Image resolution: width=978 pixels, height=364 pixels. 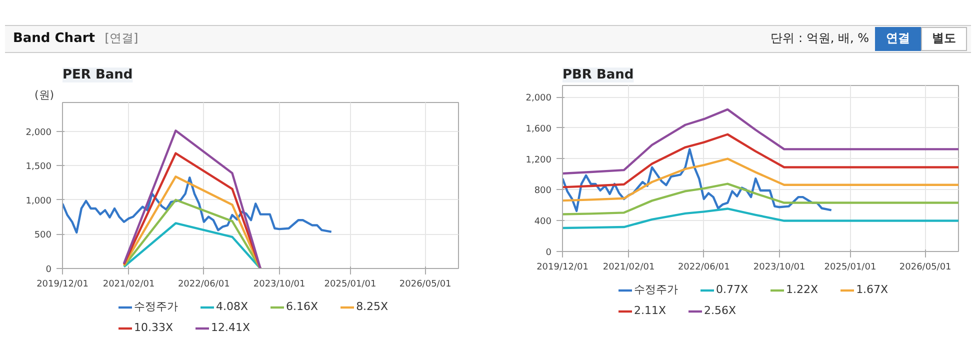 What do you see at coordinates (543, 222) in the screenshot?
I see `y-tick-label: 400` at bounding box center [543, 222].